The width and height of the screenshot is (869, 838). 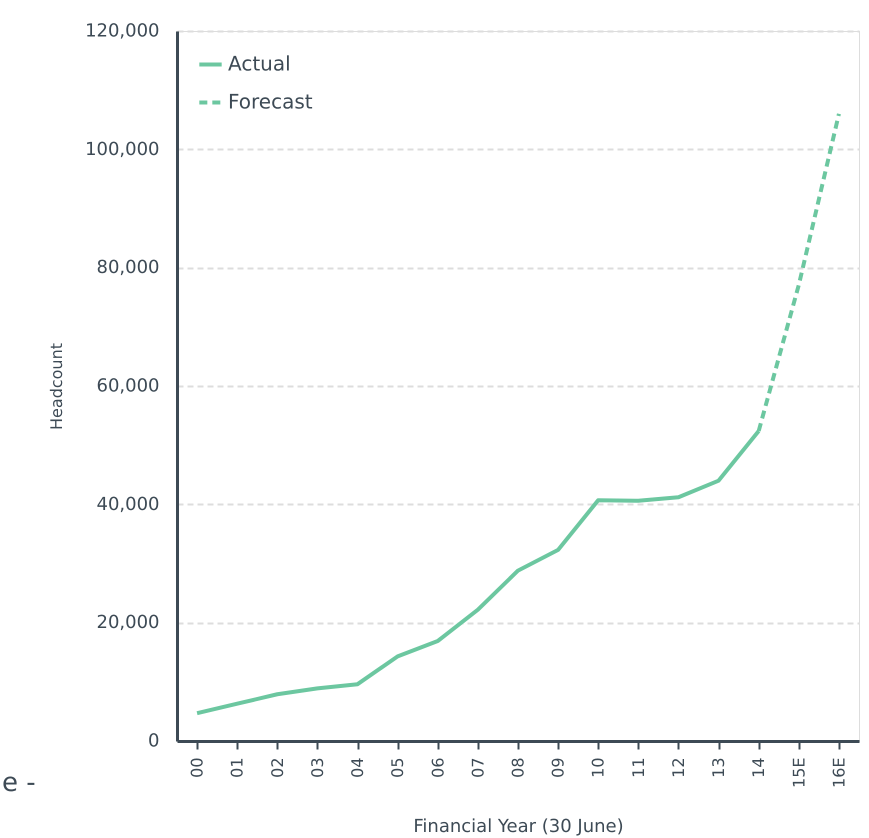 What do you see at coordinates (438, 768) in the screenshot?
I see `x-tick-label: 06` at bounding box center [438, 768].